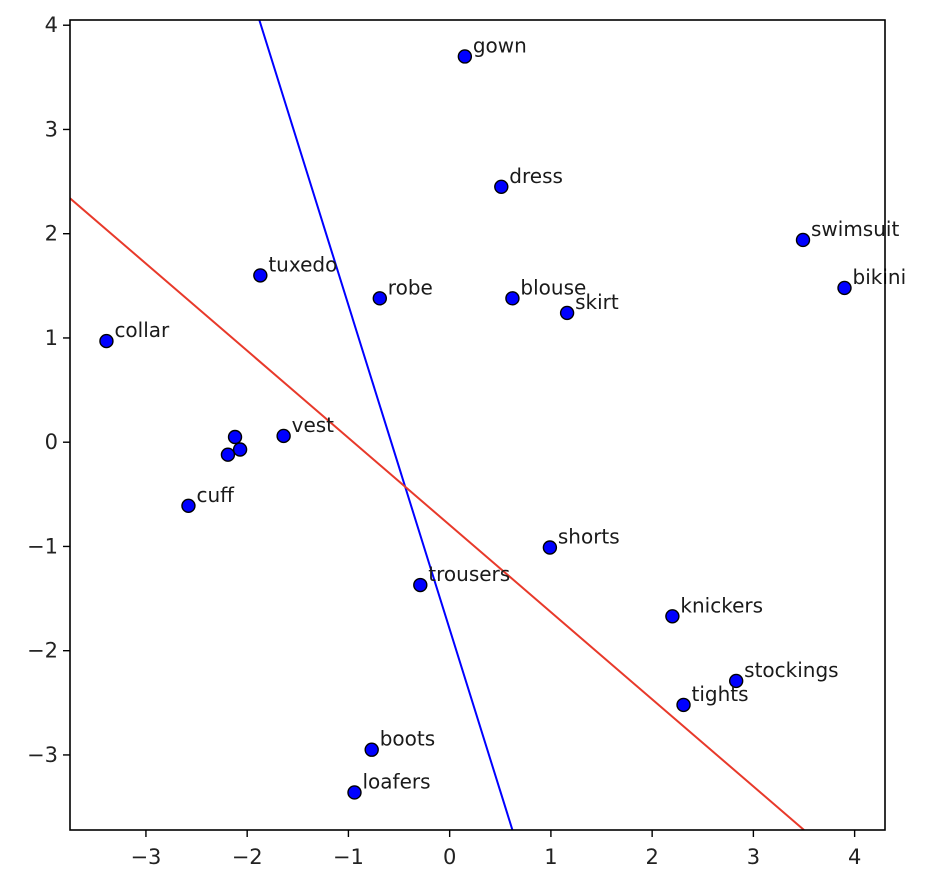 The image size is (936, 890). Describe the element at coordinates (51, 338) in the screenshot. I see `y-tick-label: 1` at that location.